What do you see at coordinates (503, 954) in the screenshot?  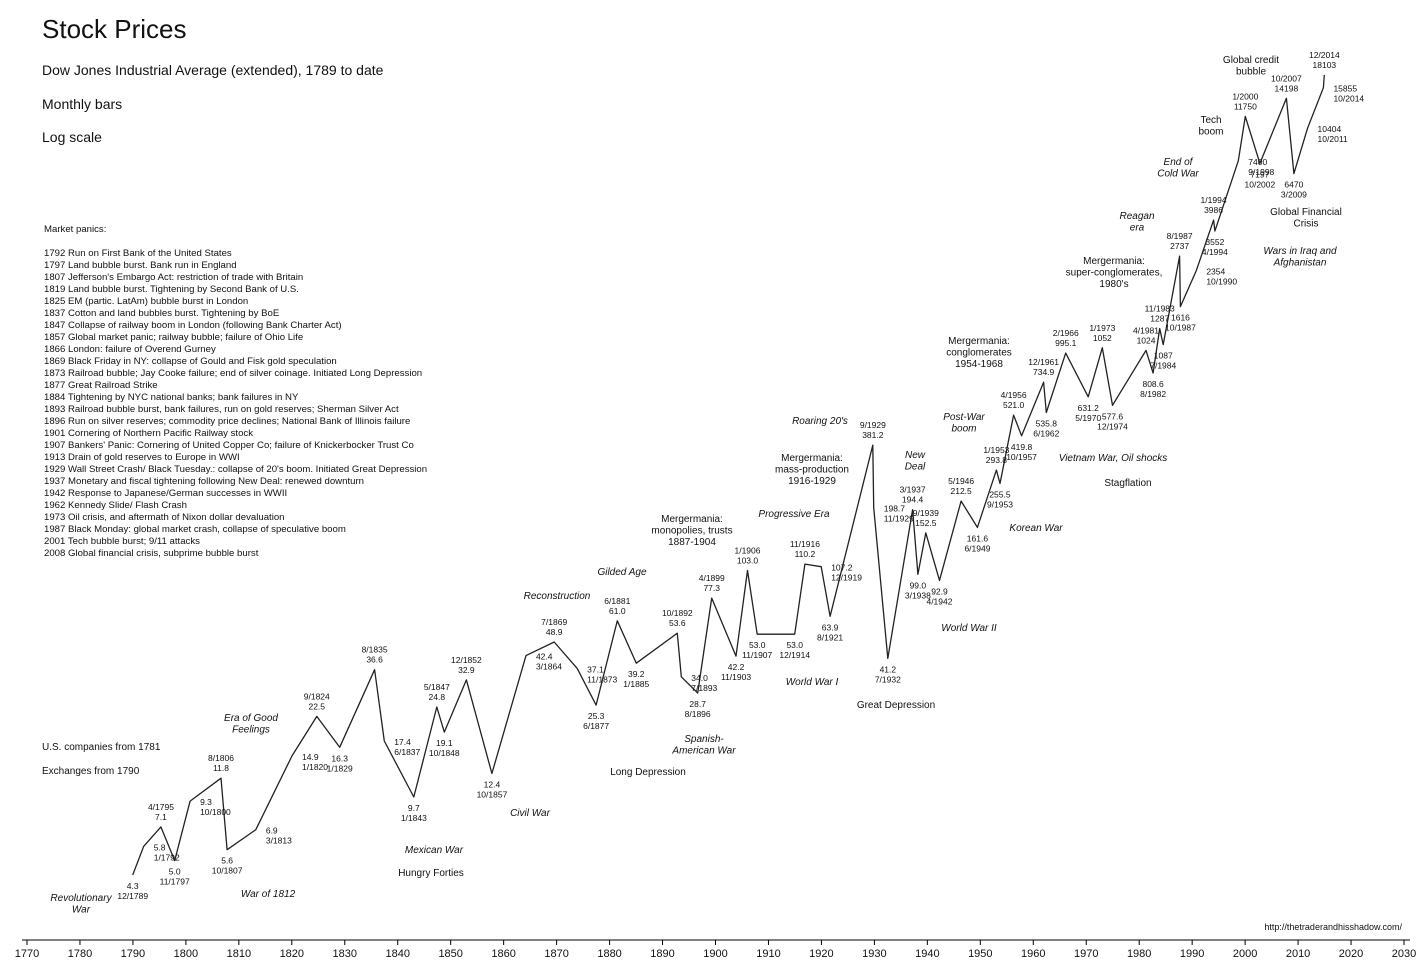 I see `x-tick-label: 1860` at bounding box center [503, 954].